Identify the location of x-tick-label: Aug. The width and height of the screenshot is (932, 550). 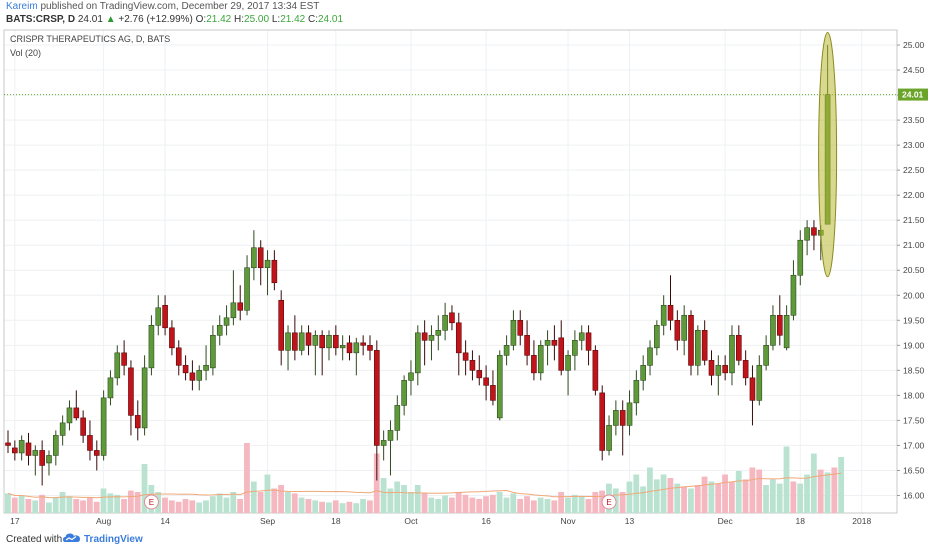
(103, 521).